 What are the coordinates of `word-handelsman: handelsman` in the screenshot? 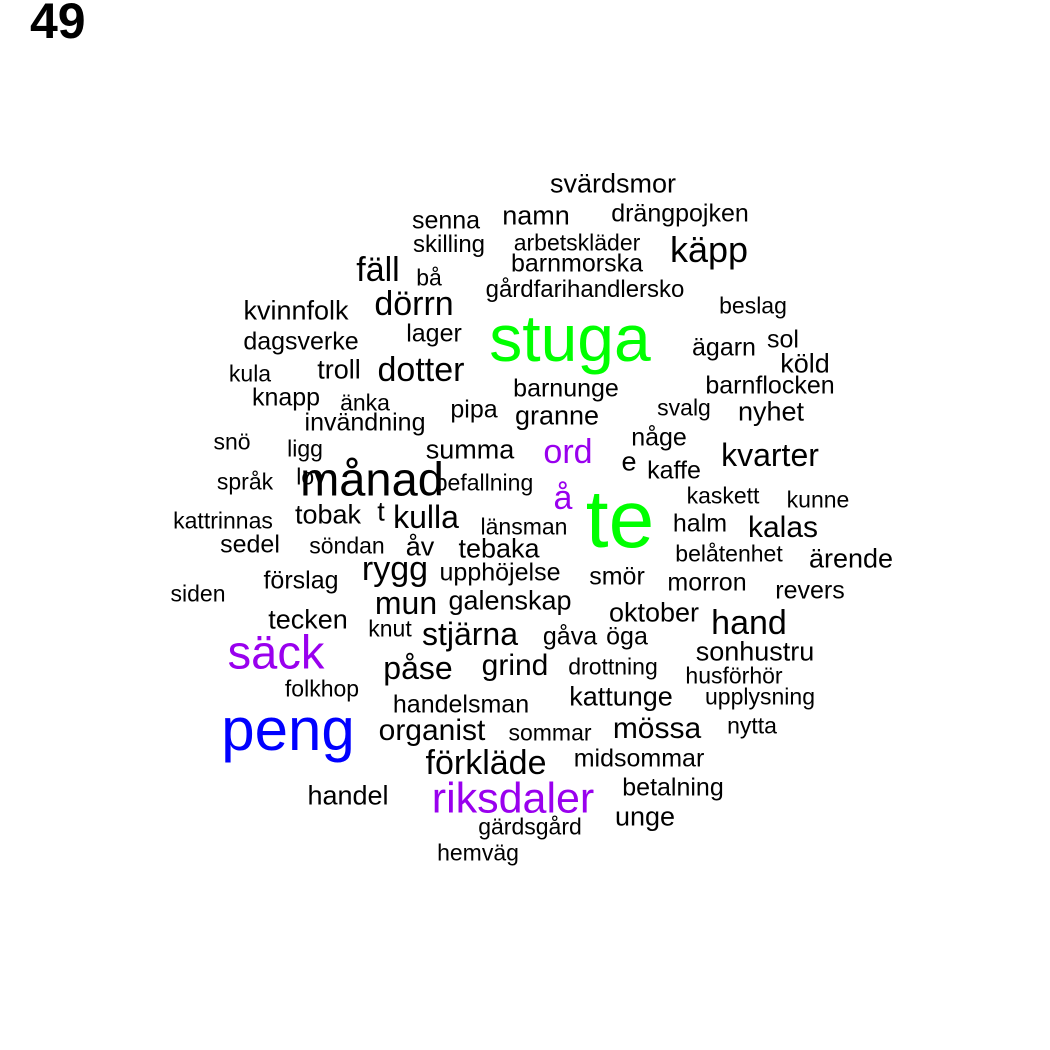 It's located at (461, 704).